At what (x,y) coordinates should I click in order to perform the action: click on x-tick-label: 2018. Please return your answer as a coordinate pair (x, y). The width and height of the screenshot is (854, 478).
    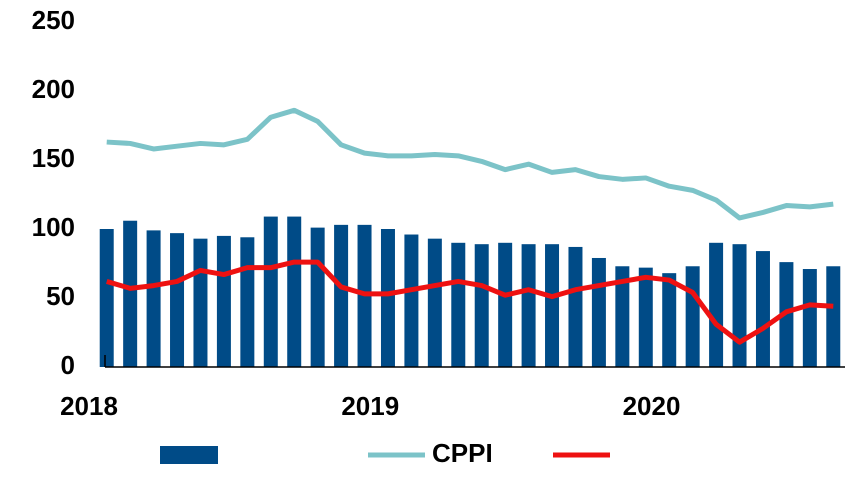
    Looking at the image, I should click on (89, 406).